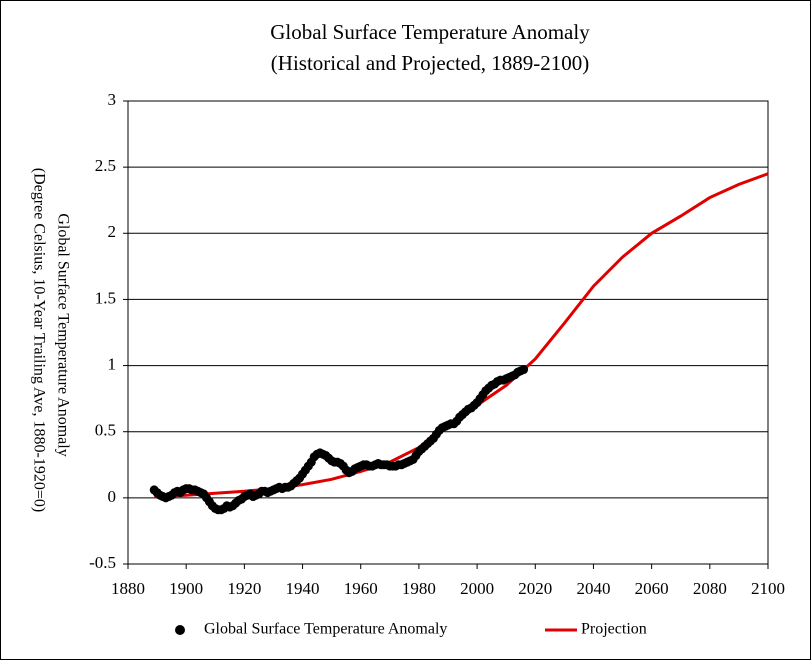 This screenshot has height=660, width=811. I want to click on x-tick-label: 2060, so click(652, 588).